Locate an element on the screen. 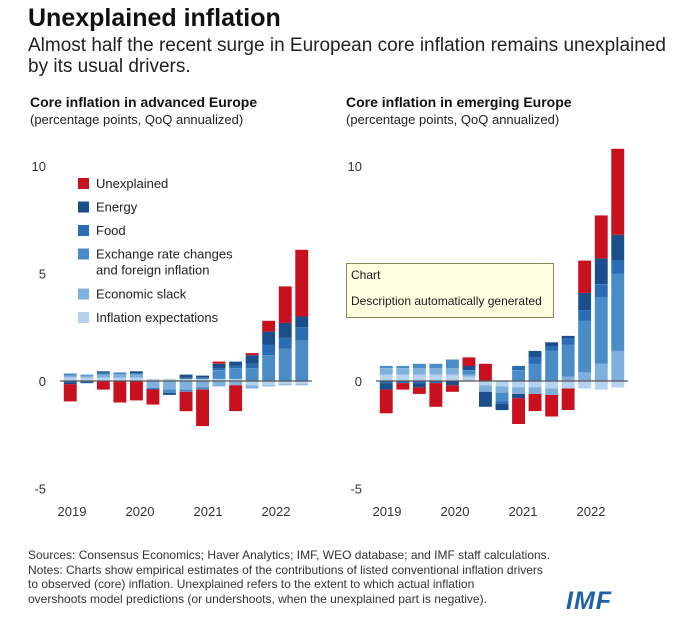 The image size is (700, 624). panel-title-emerging: Core inflation in emerging Europe is located at coordinates (459, 102).